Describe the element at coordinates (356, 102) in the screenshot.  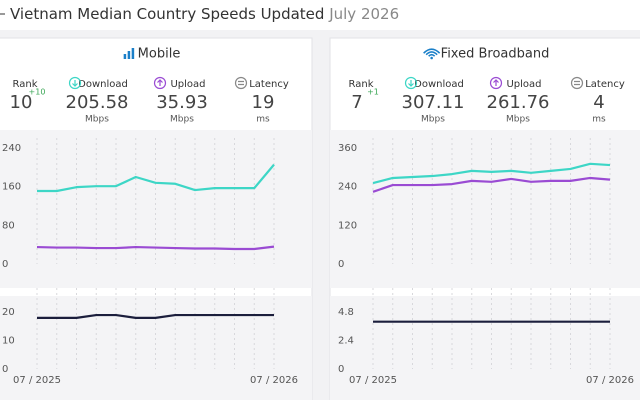
I see `rank-value: 7` at that location.